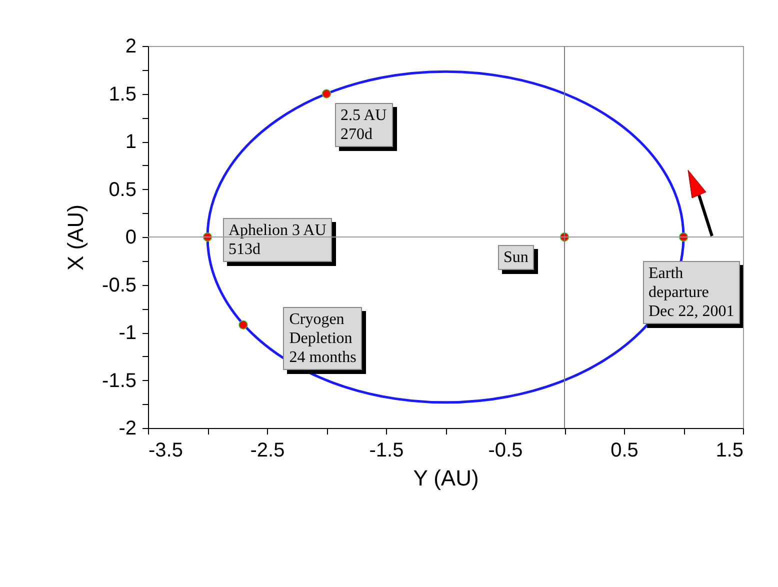  I want to click on x-axis-title: Y (AU), so click(446, 478).